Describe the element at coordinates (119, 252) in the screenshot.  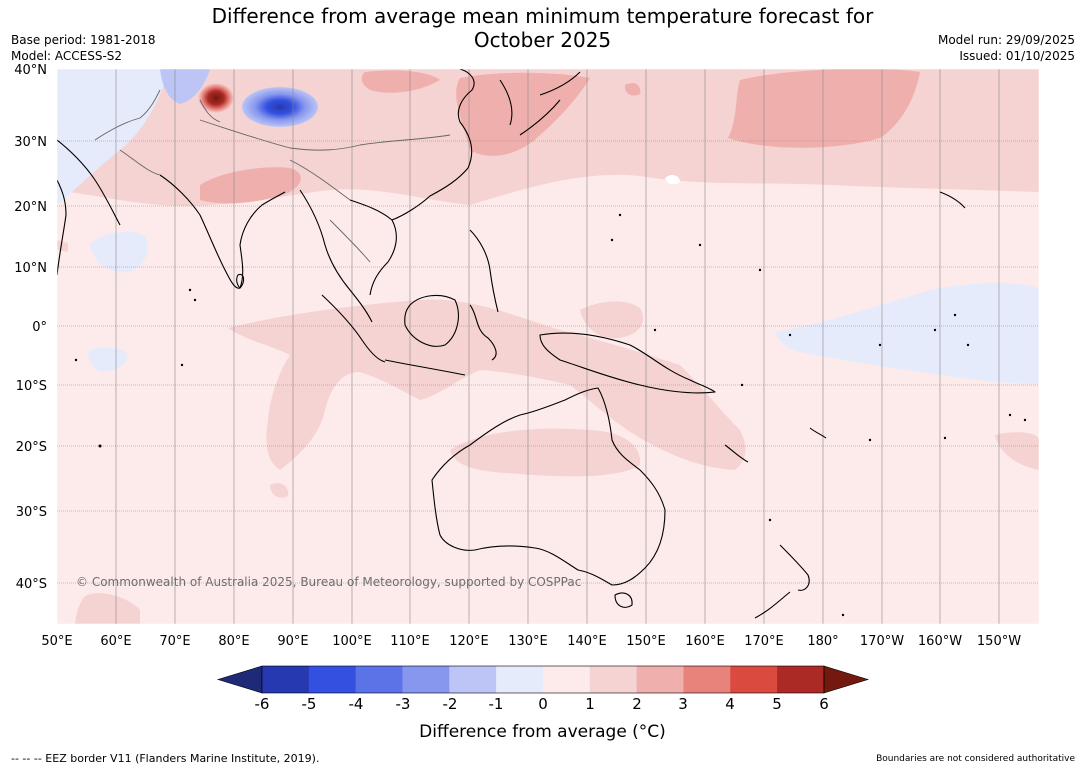
I see `anomaly-region-arabian-sea-cool` at that location.